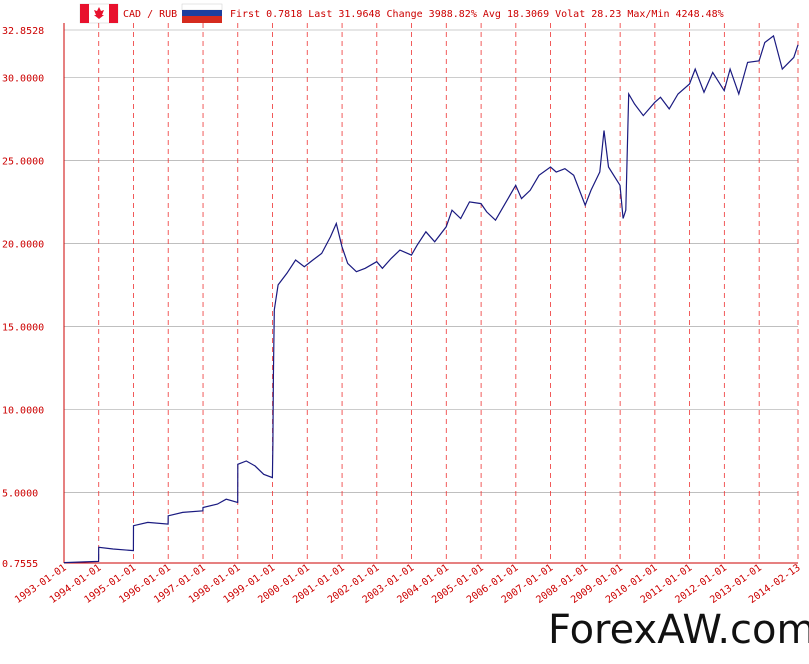  Describe the element at coordinates (23, 78) in the screenshot. I see `y-tick-label: 30.0000` at that location.